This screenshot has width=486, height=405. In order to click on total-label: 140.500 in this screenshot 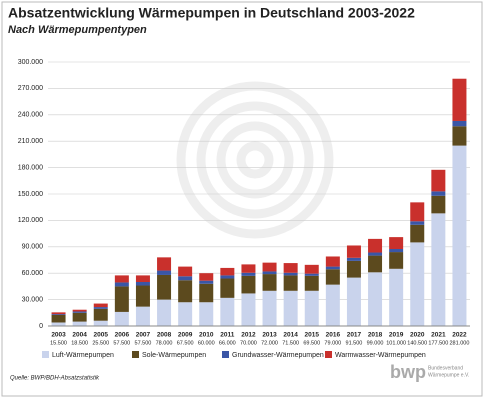, I will do `click(417, 343)`.